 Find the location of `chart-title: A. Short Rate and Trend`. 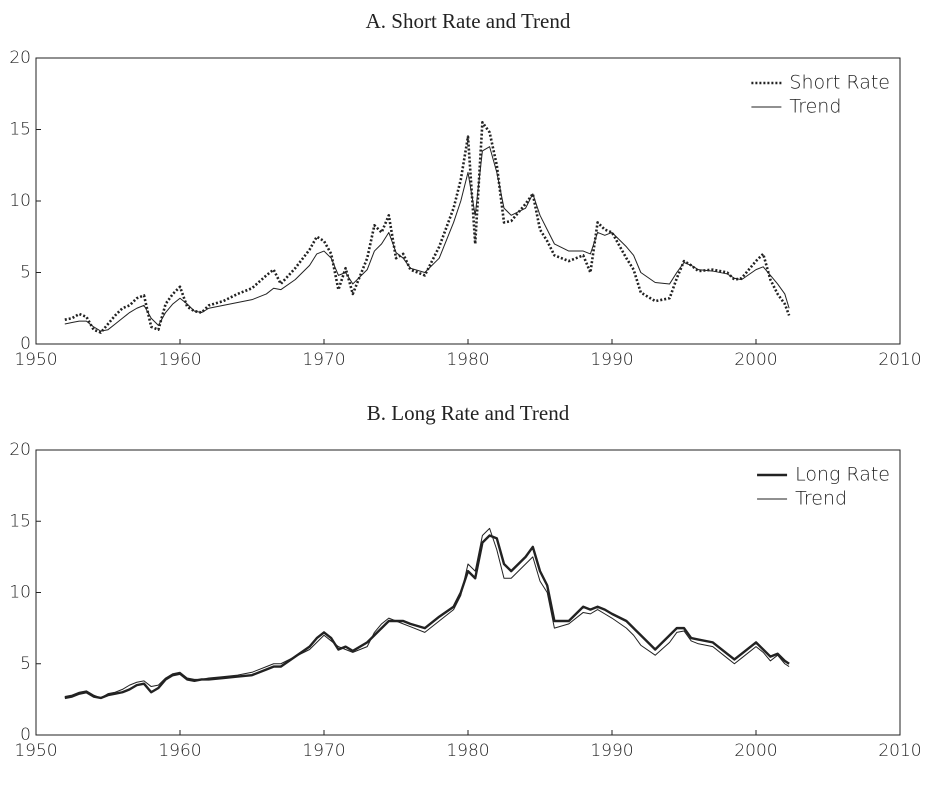

chart-title: A. Short Rate and Trend is located at coordinates (468, 21).